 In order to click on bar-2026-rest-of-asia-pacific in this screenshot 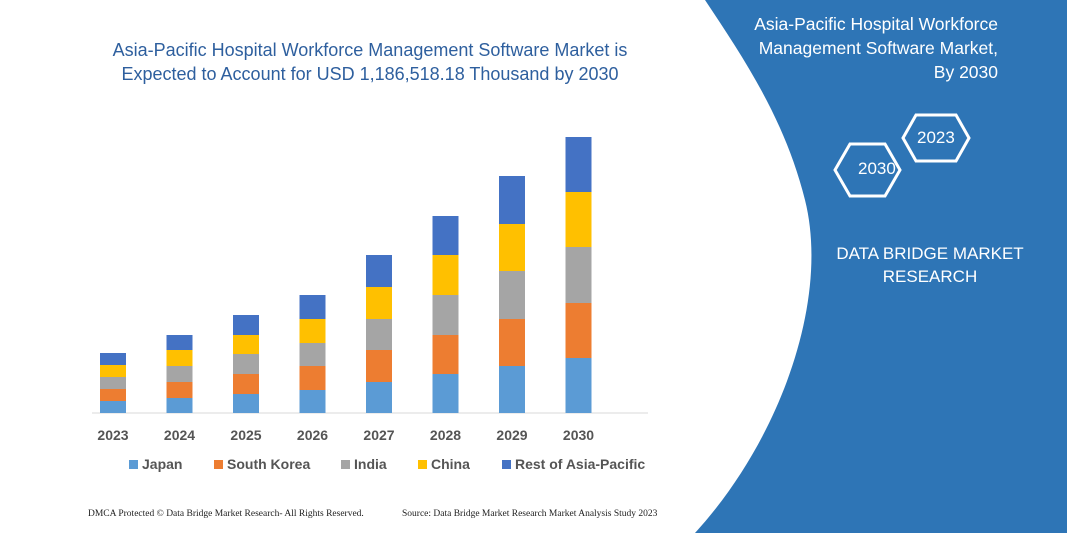, I will do `click(312, 307)`.